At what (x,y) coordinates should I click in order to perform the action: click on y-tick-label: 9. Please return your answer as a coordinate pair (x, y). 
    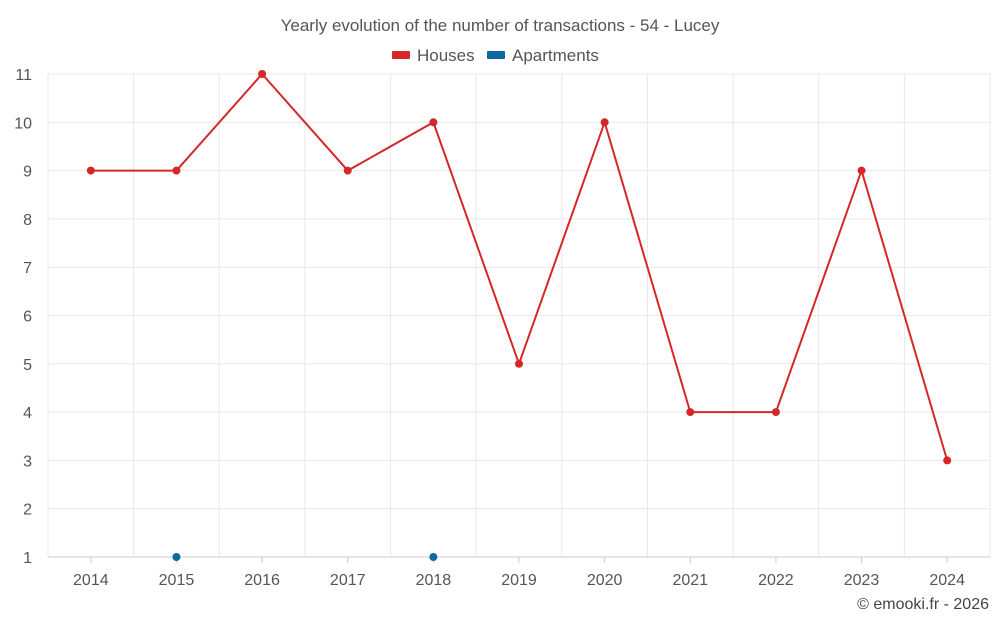
    Looking at the image, I should click on (27, 172).